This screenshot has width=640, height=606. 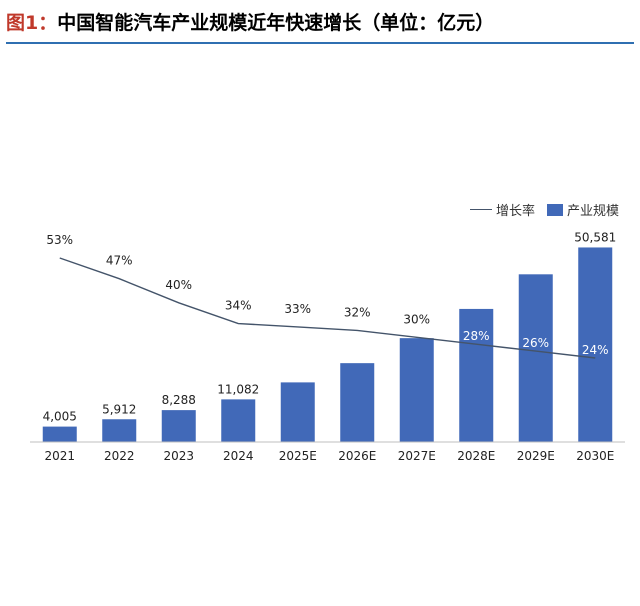 What do you see at coordinates (476, 456) in the screenshot?
I see `x-tick-label-2028E: 2028E` at bounding box center [476, 456].